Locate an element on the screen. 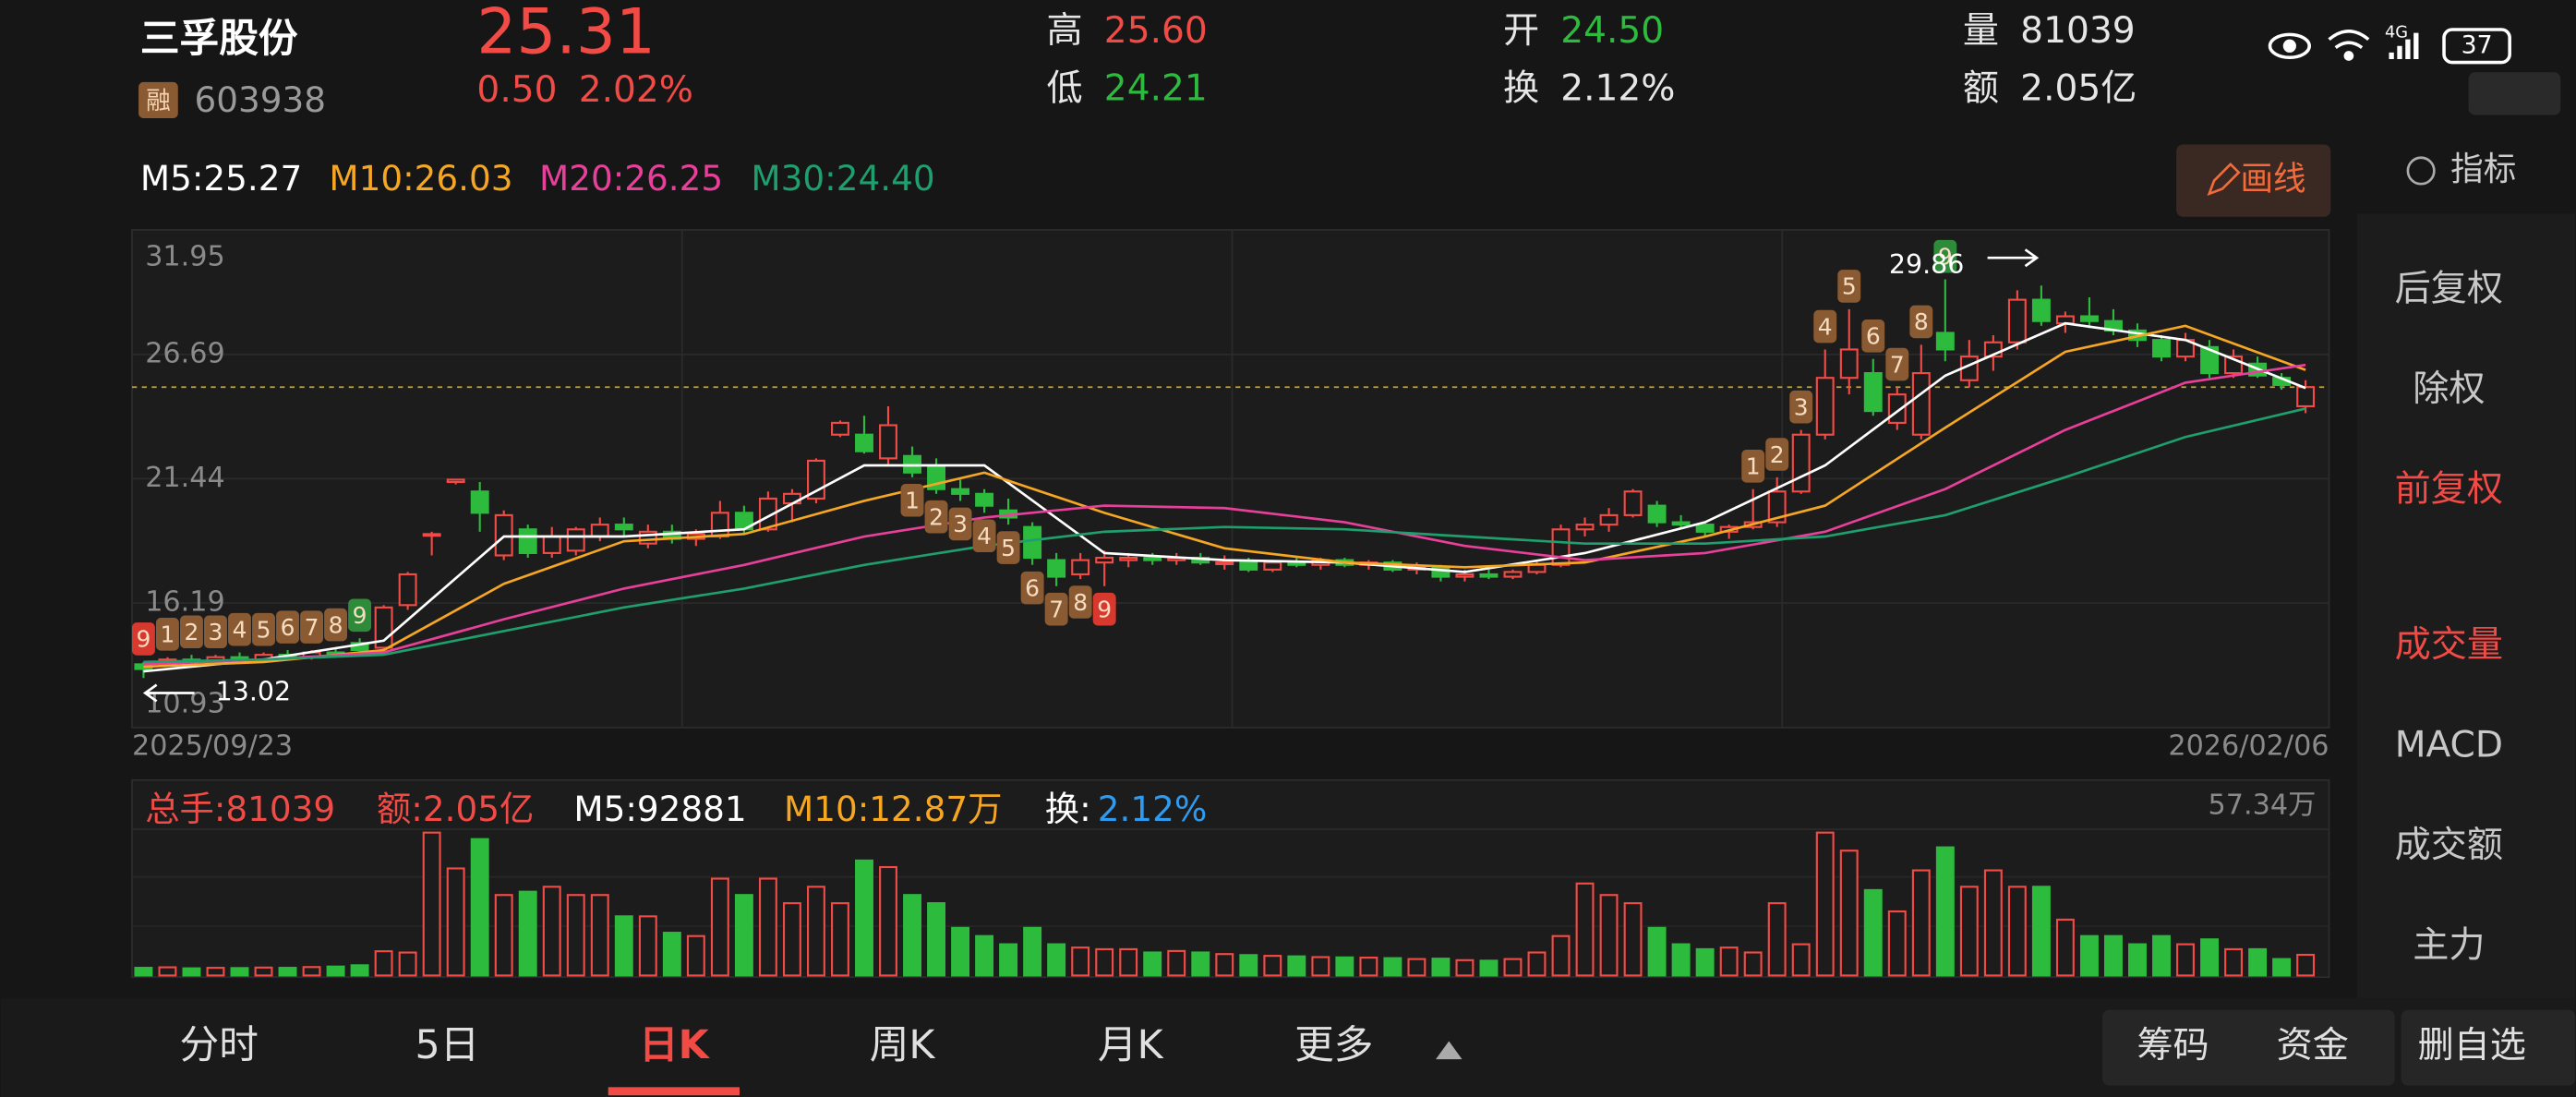  td-label: 5 is located at coordinates (264, 629).